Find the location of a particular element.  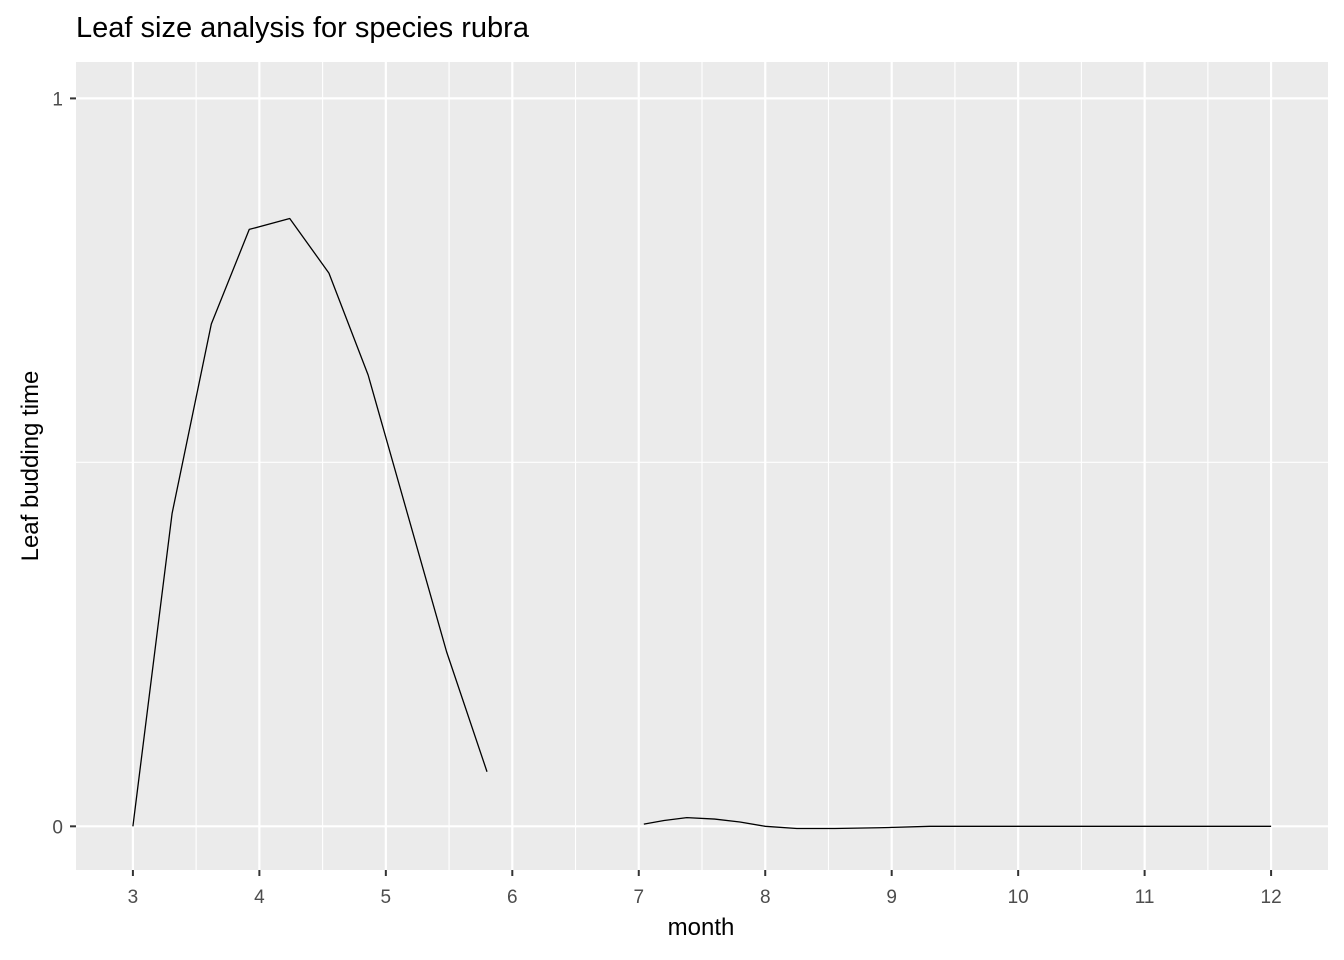

x-tick-label: 9 is located at coordinates (891, 897).